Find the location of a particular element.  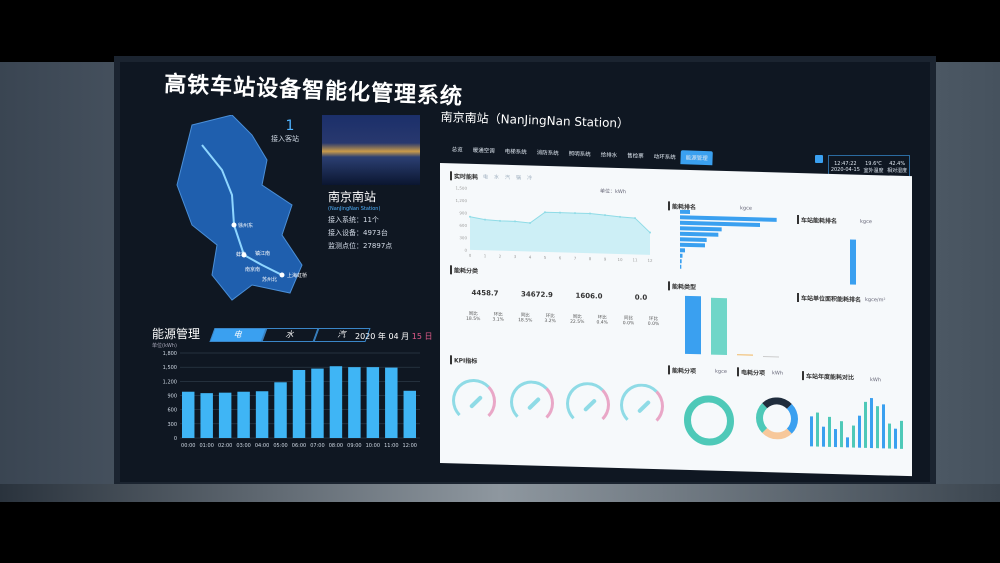

tab-system: 消防系统 is located at coordinates (547, 153).